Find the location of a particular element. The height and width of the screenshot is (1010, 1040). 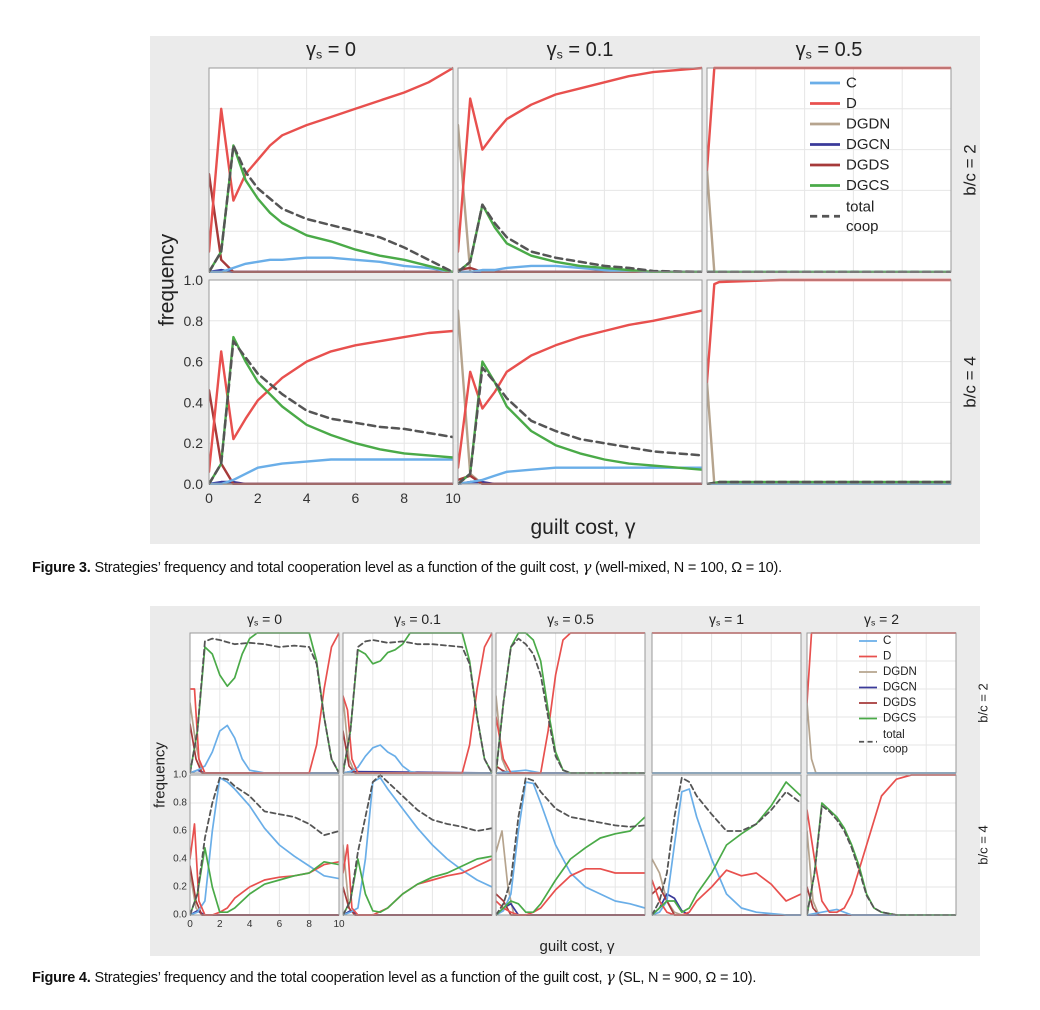

fig4-x-tick-label: 4 is located at coordinates (250, 924).